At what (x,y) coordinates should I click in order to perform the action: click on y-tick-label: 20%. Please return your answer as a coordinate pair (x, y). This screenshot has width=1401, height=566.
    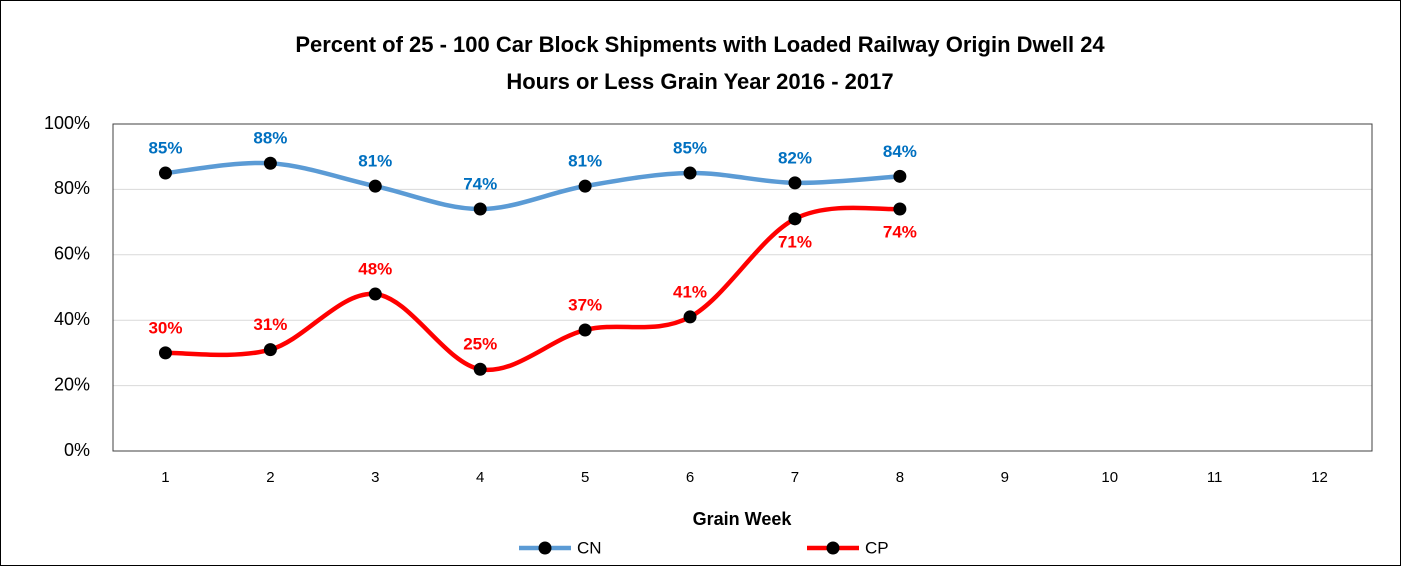
    Looking at the image, I should click on (72, 384).